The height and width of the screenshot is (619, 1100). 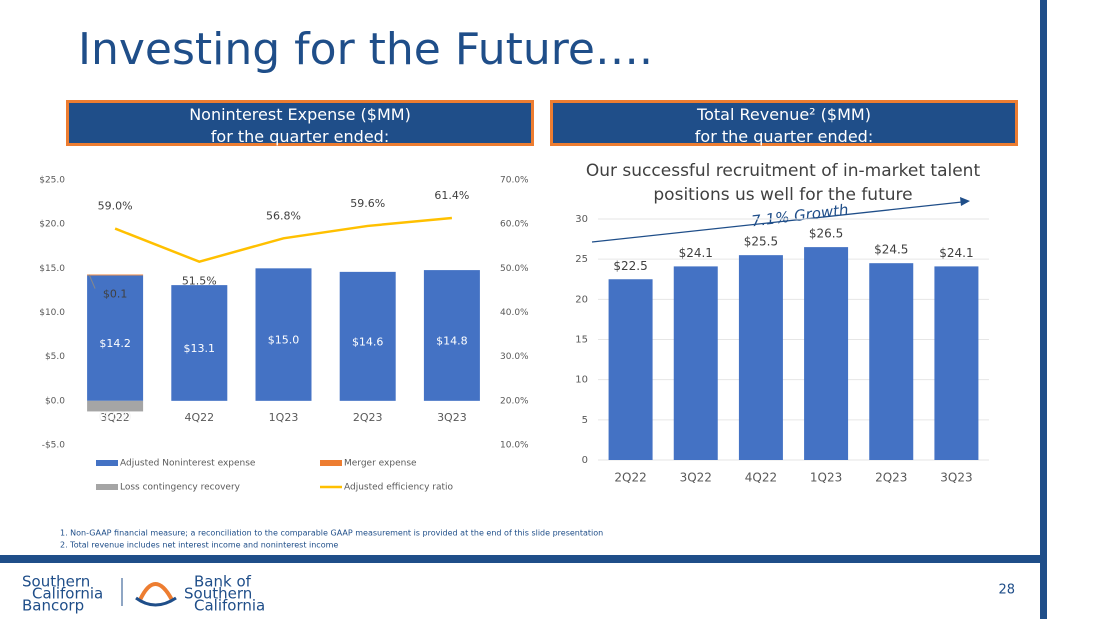 I want to click on side-bar, so click(x=1043, y=309).